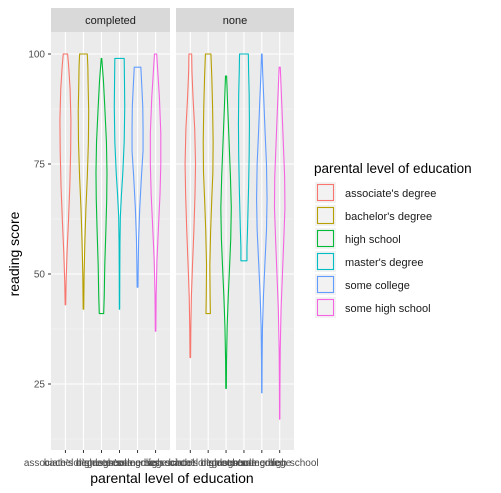 The height and width of the screenshot is (493, 501). I want to click on facet-strip-label: completed, so click(110, 21).